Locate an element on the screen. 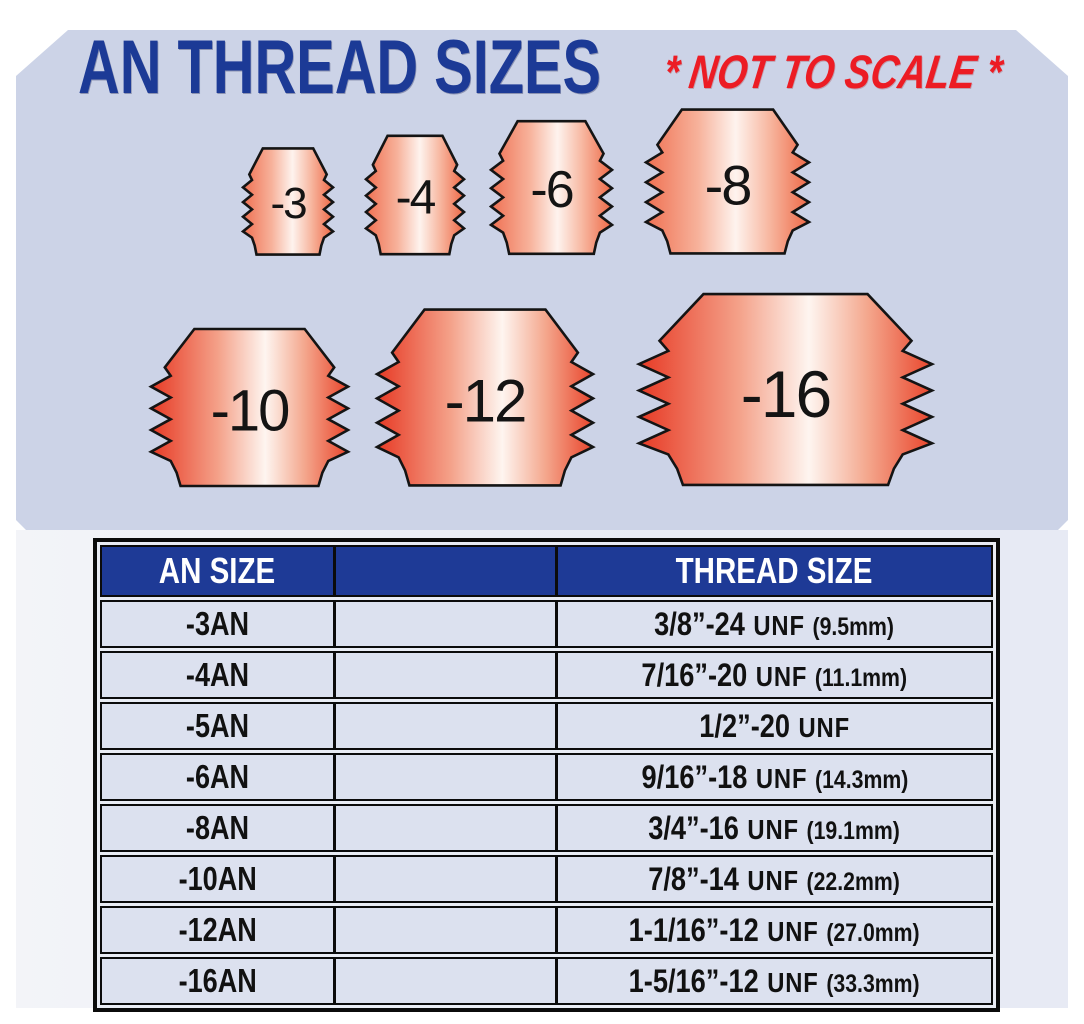 This screenshot has width=1084, height=1024. an-size-cell: -6AN is located at coordinates (219, 777).